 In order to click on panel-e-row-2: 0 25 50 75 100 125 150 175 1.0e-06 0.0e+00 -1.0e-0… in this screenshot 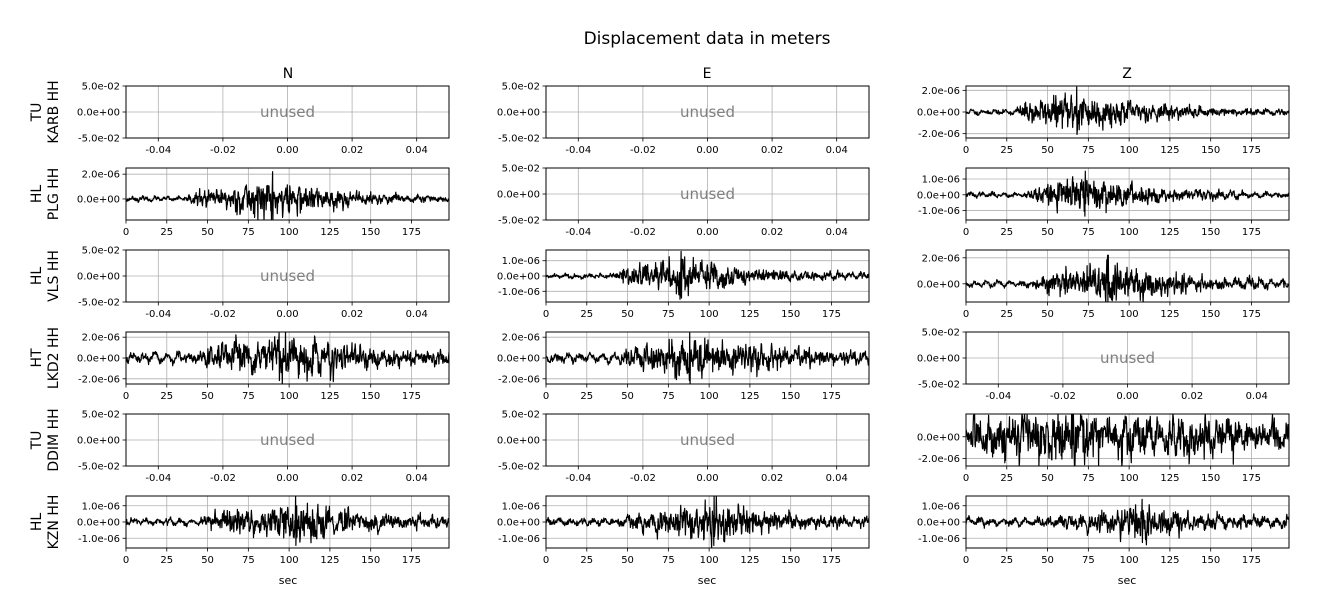, I will do `click(683, 284)`.